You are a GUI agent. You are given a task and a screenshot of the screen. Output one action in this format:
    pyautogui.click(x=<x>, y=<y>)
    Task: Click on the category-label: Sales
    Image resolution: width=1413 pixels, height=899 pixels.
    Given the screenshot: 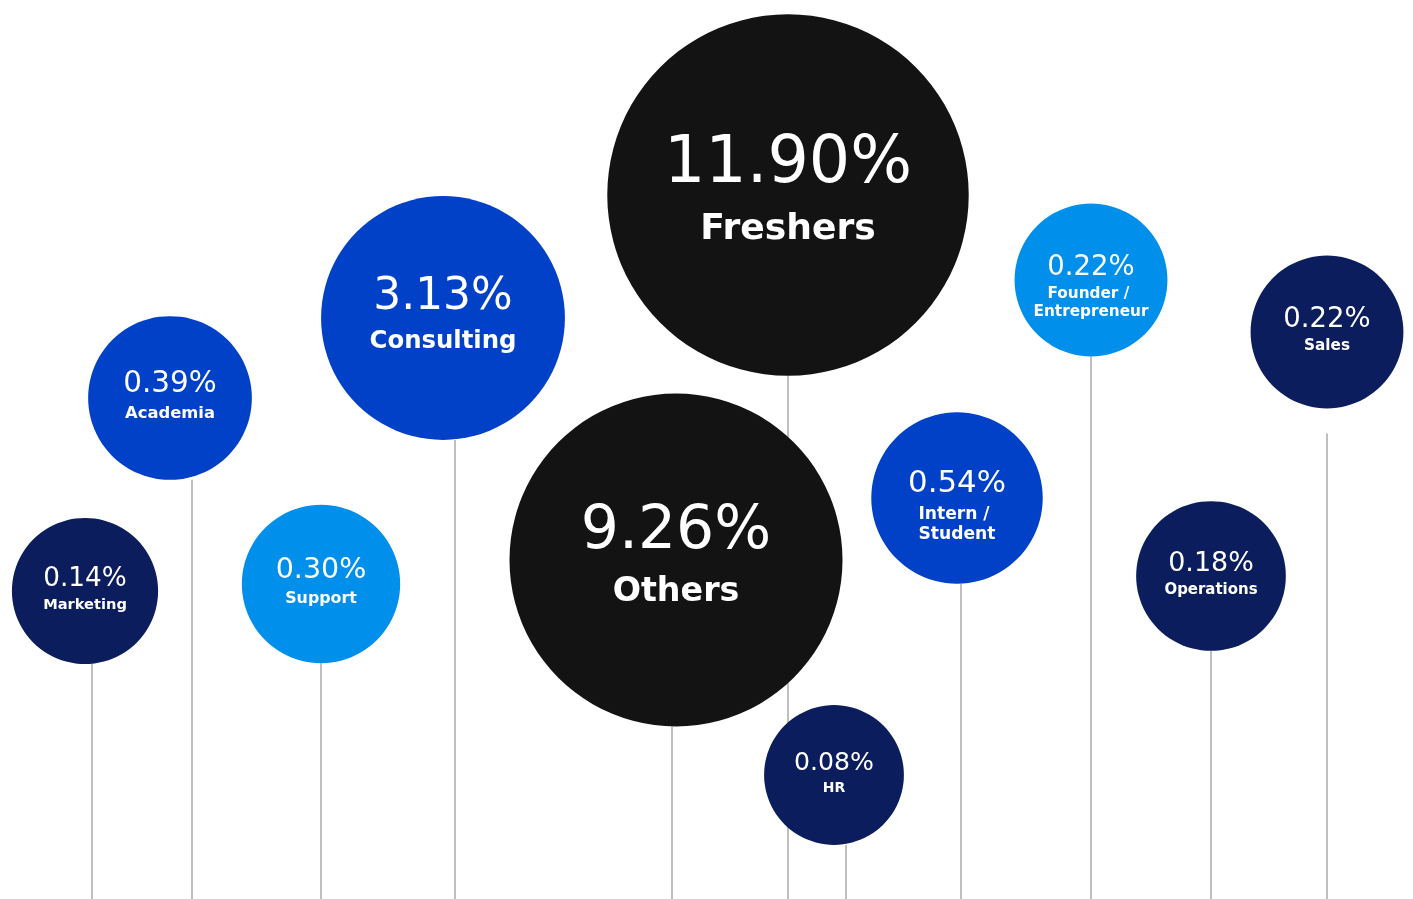 What is the action you would take?
    pyautogui.click(x=1327, y=345)
    